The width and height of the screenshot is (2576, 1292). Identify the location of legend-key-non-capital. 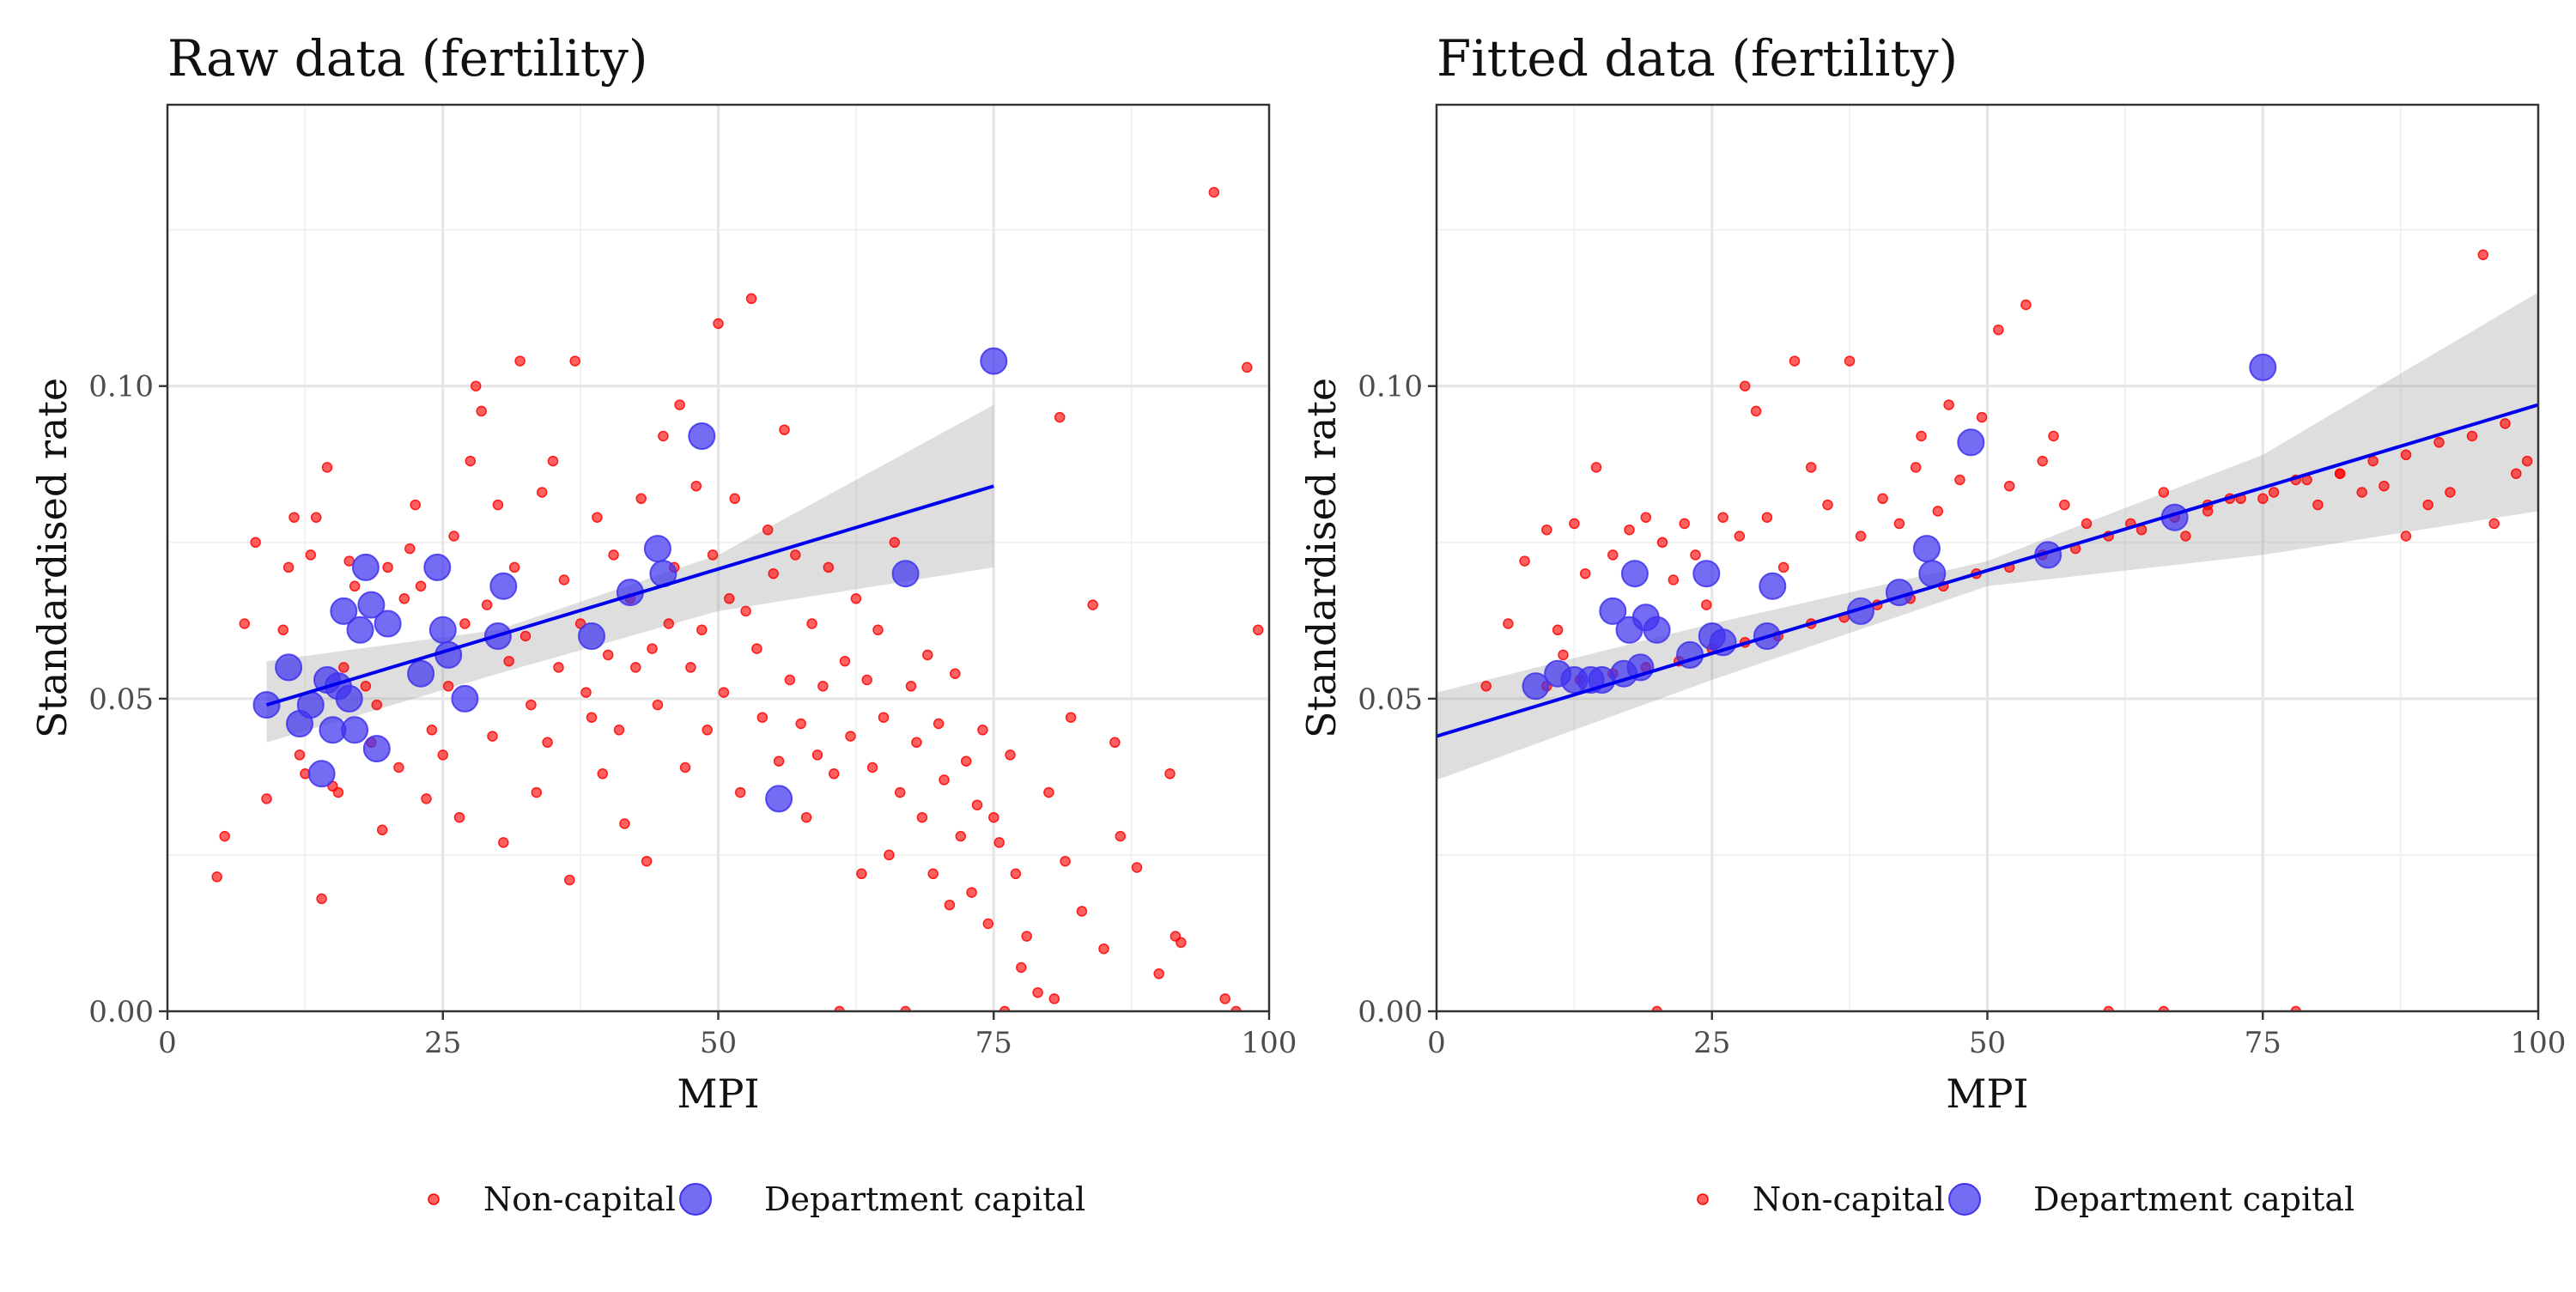
(434, 1199).